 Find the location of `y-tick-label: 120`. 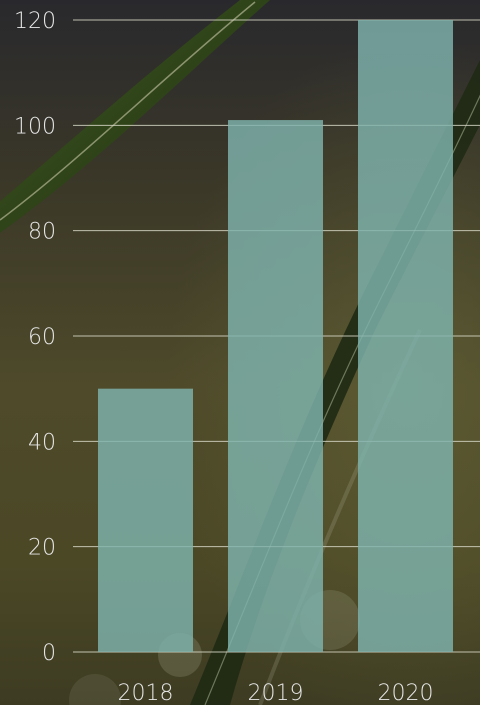

y-tick-label: 120 is located at coordinates (35, 21).